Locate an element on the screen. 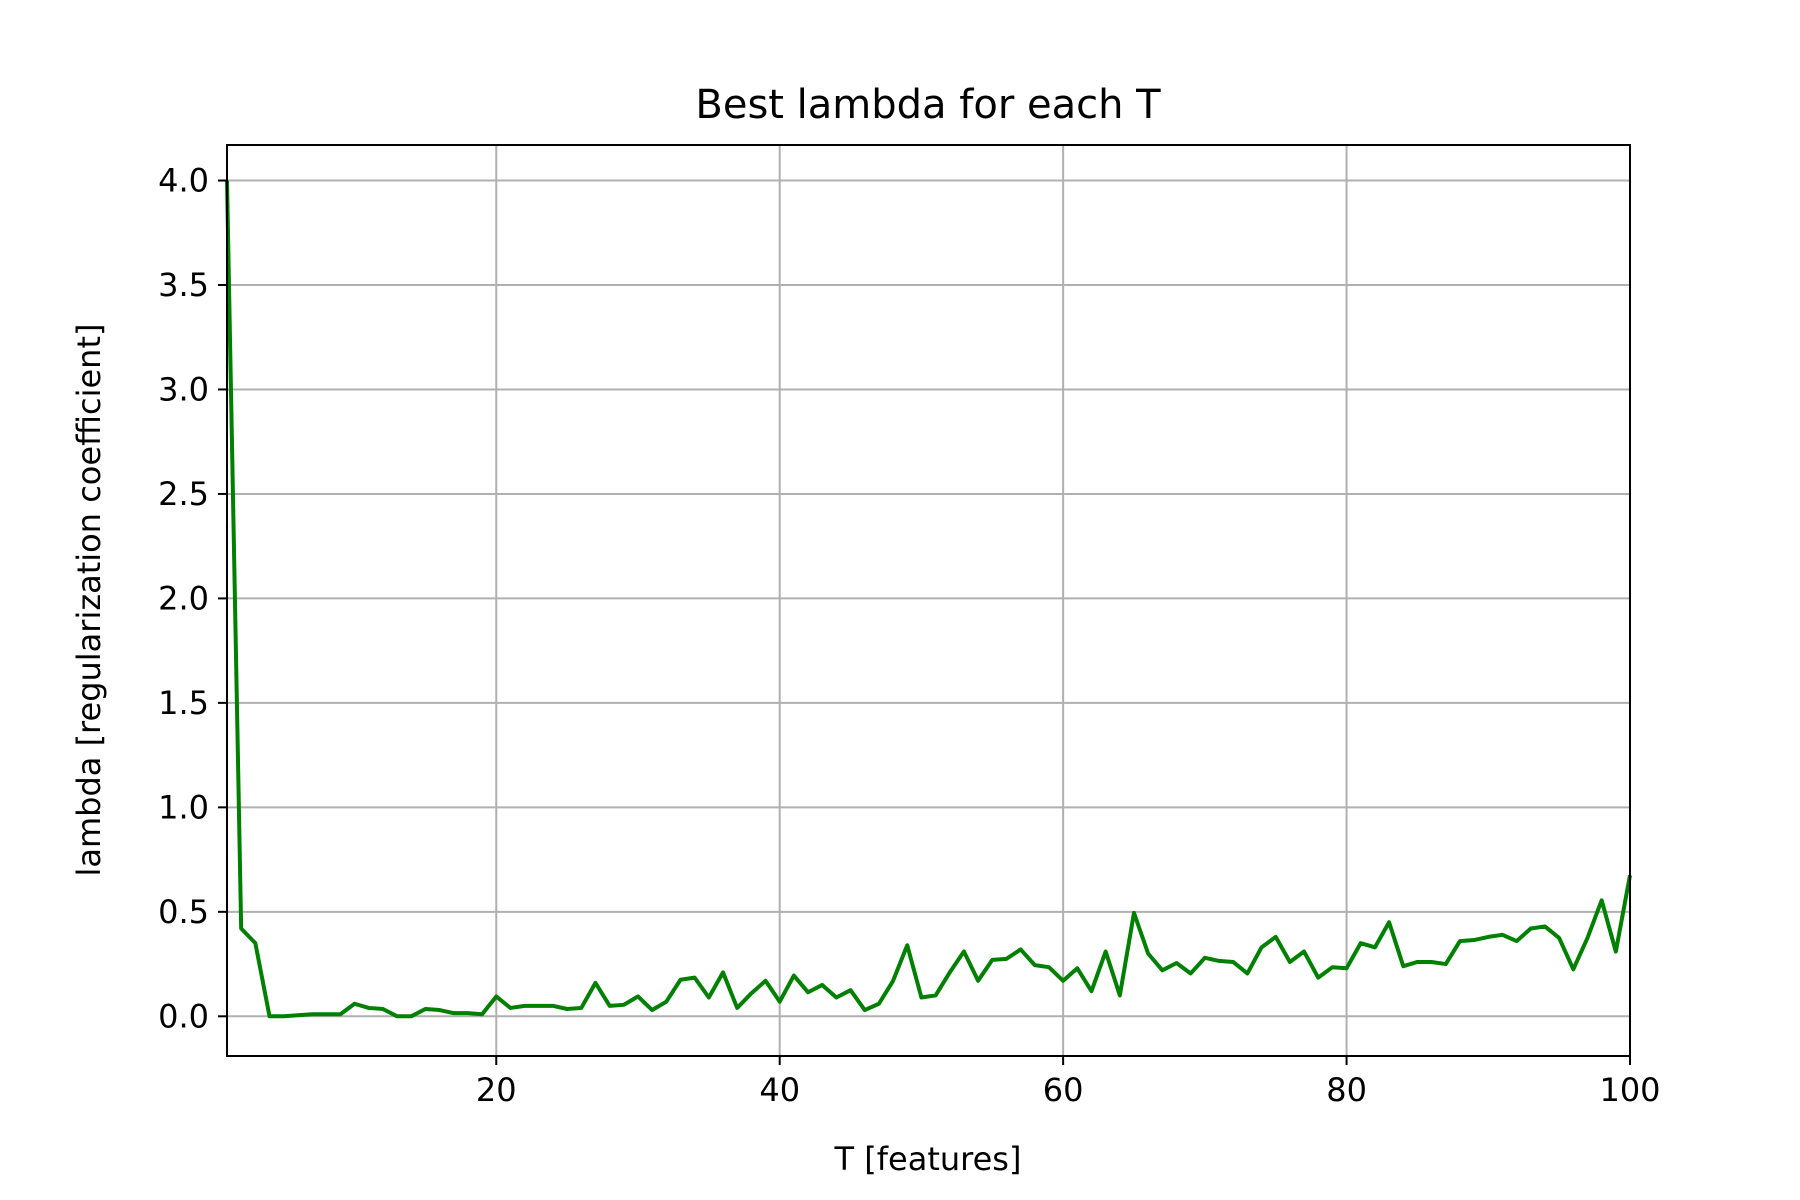  y-tick-label: 0.0 is located at coordinates (183, 1016).